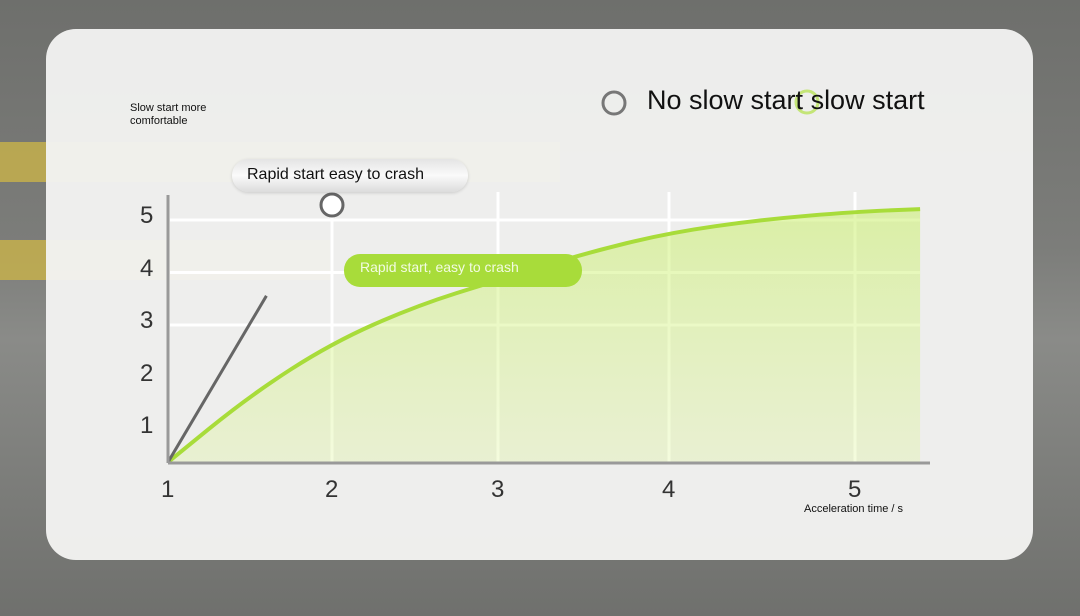  What do you see at coordinates (332, 489) in the screenshot?
I see `x-tick-label: 2` at bounding box center [332, 489].